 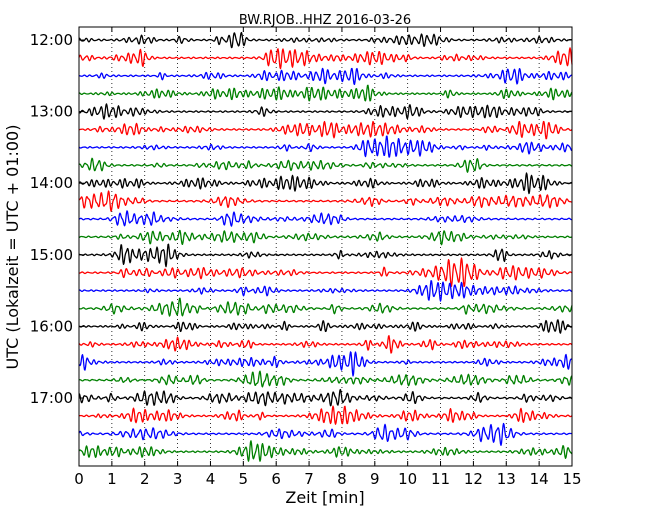 What do you see at coordinates (178, 479) in the screenshot?
I see `x-tick-label-3: 3` at bounding box center [178, 479].